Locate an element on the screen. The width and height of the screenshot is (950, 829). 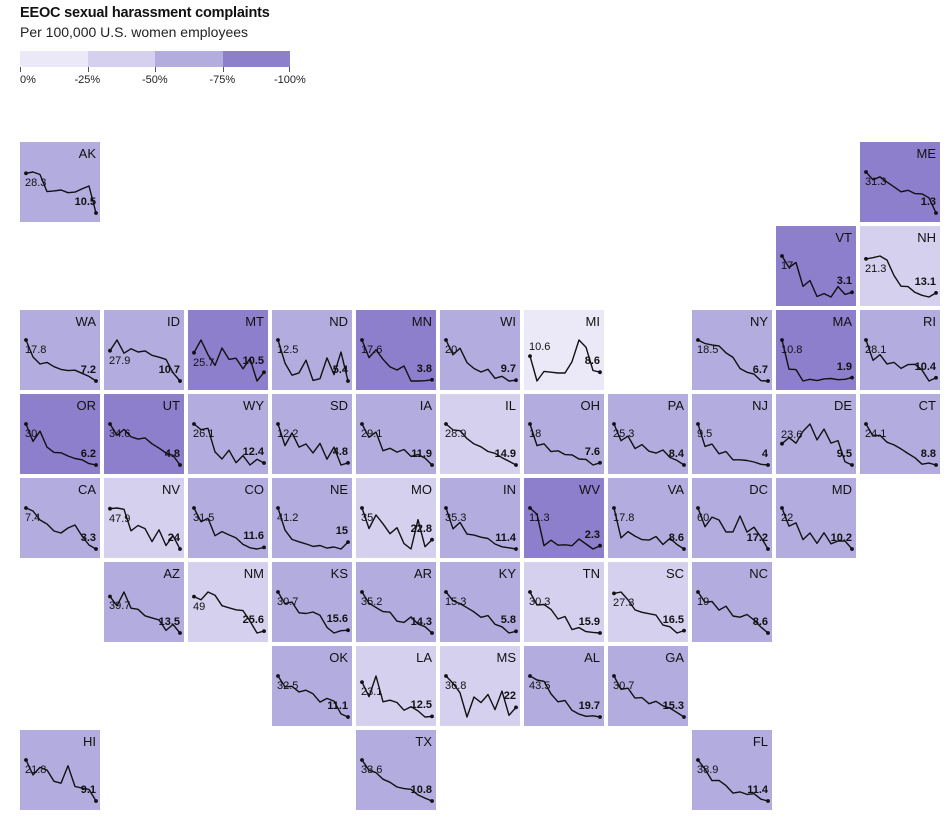
state-tile-ok: OK 32.5 11.1 is located at coordinates (312, 686).